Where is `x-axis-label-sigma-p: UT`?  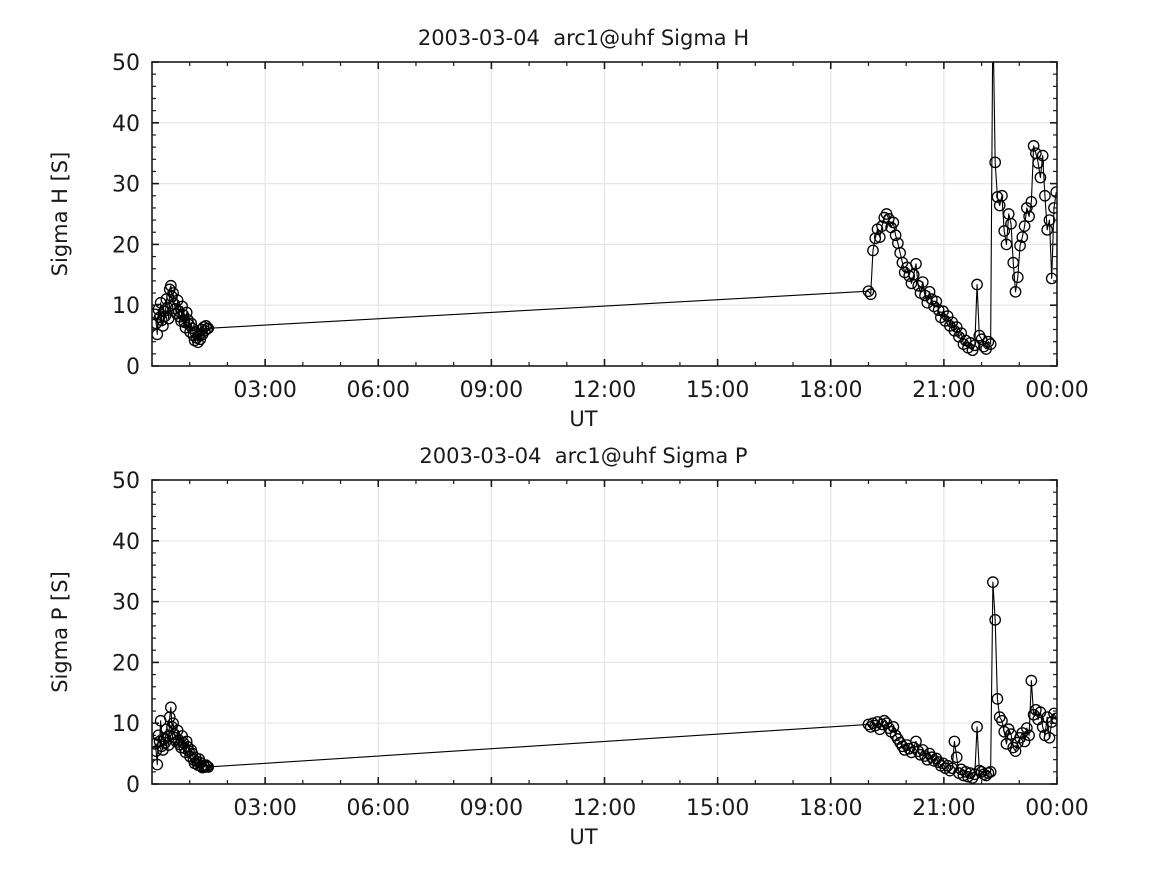 x-axis-label-sigma-p: UT is located at coordinates (583, 837).